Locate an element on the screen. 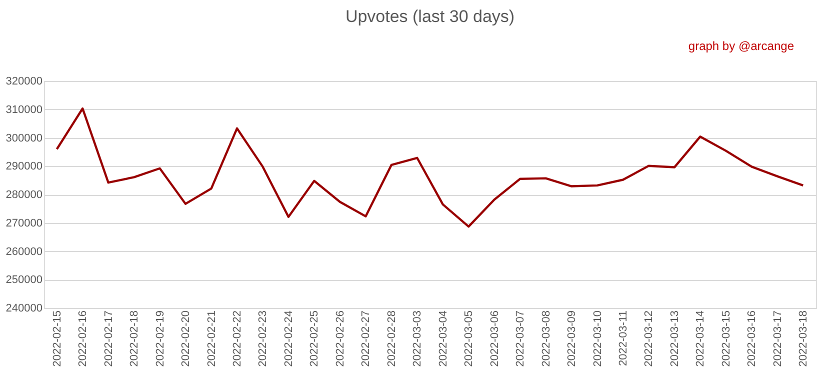 Image resolution: width=832 pixels, height=379 pixels. x-tick-label: 2022-02-23 is located at coordinates (263, 338).